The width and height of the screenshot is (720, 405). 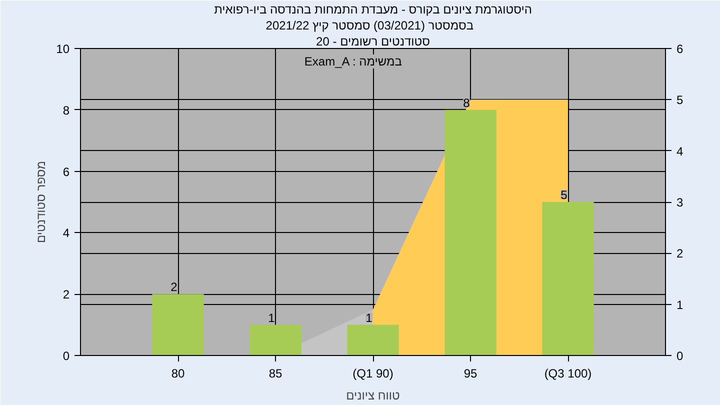 What do you see at coordinates (466, 103) in the screenshot?
I see `data-label: 8` at bounding box center [466, 103].